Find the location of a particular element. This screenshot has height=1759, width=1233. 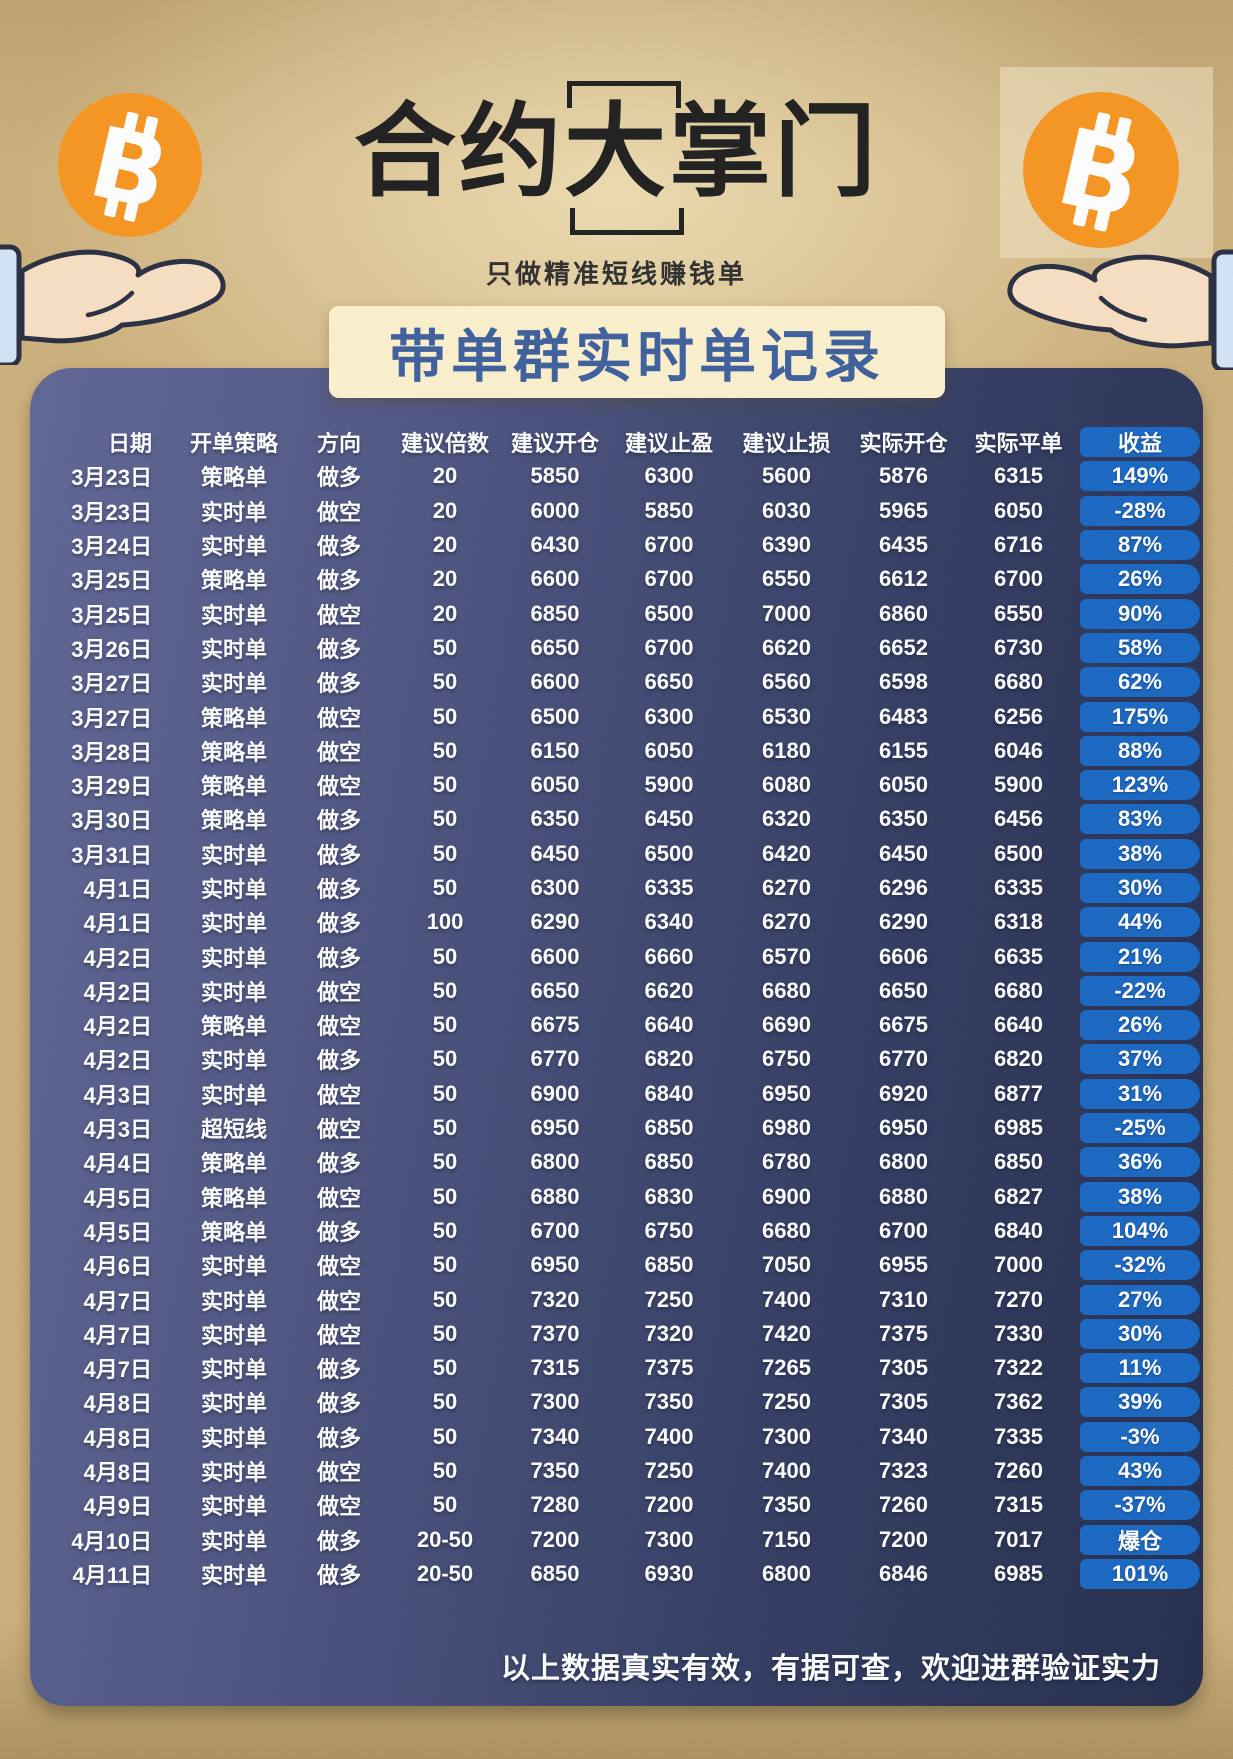

cell-actual-close: 5900 is located at coordinates (1018, 785).